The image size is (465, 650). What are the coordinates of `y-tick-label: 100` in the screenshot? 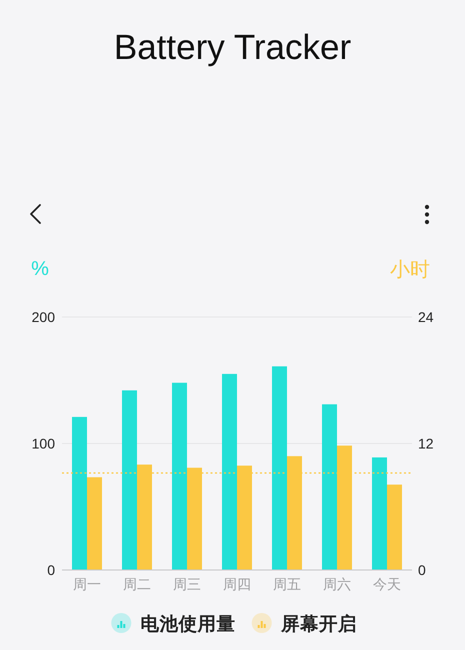 It's located at (44, 444).